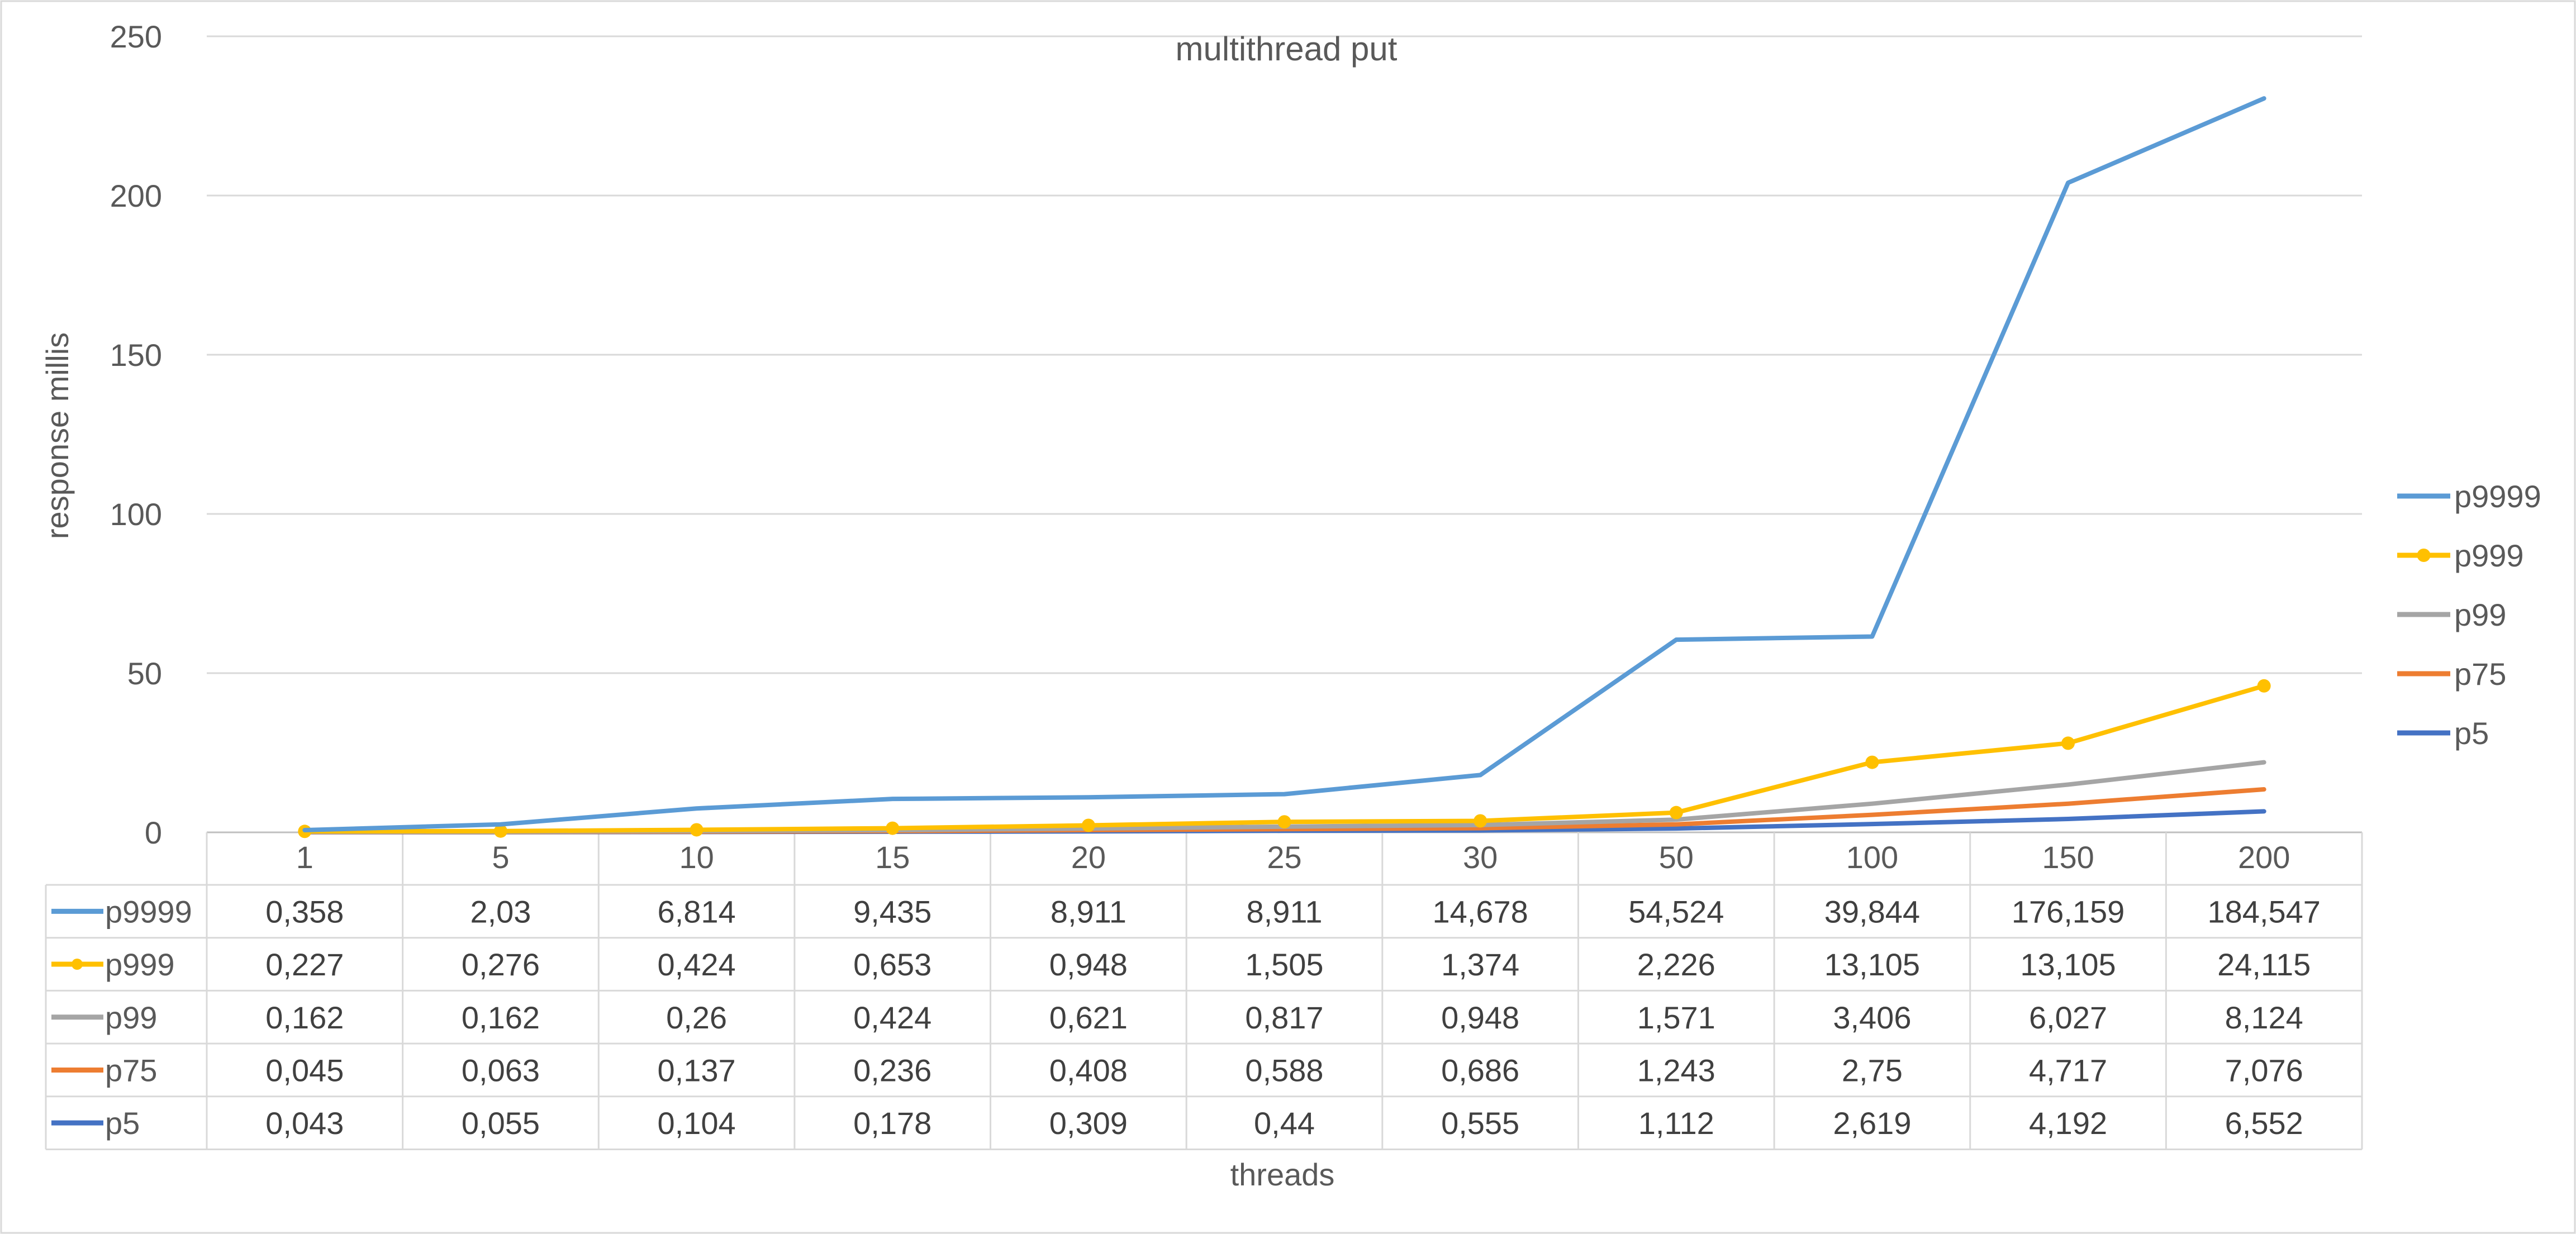 This screenshot has height=1234, width=2576. What do you see at coordinates (1089, 1123) in the screenshot?
I see `table-cell: 0,309` at bounding box center [1089, 1123].